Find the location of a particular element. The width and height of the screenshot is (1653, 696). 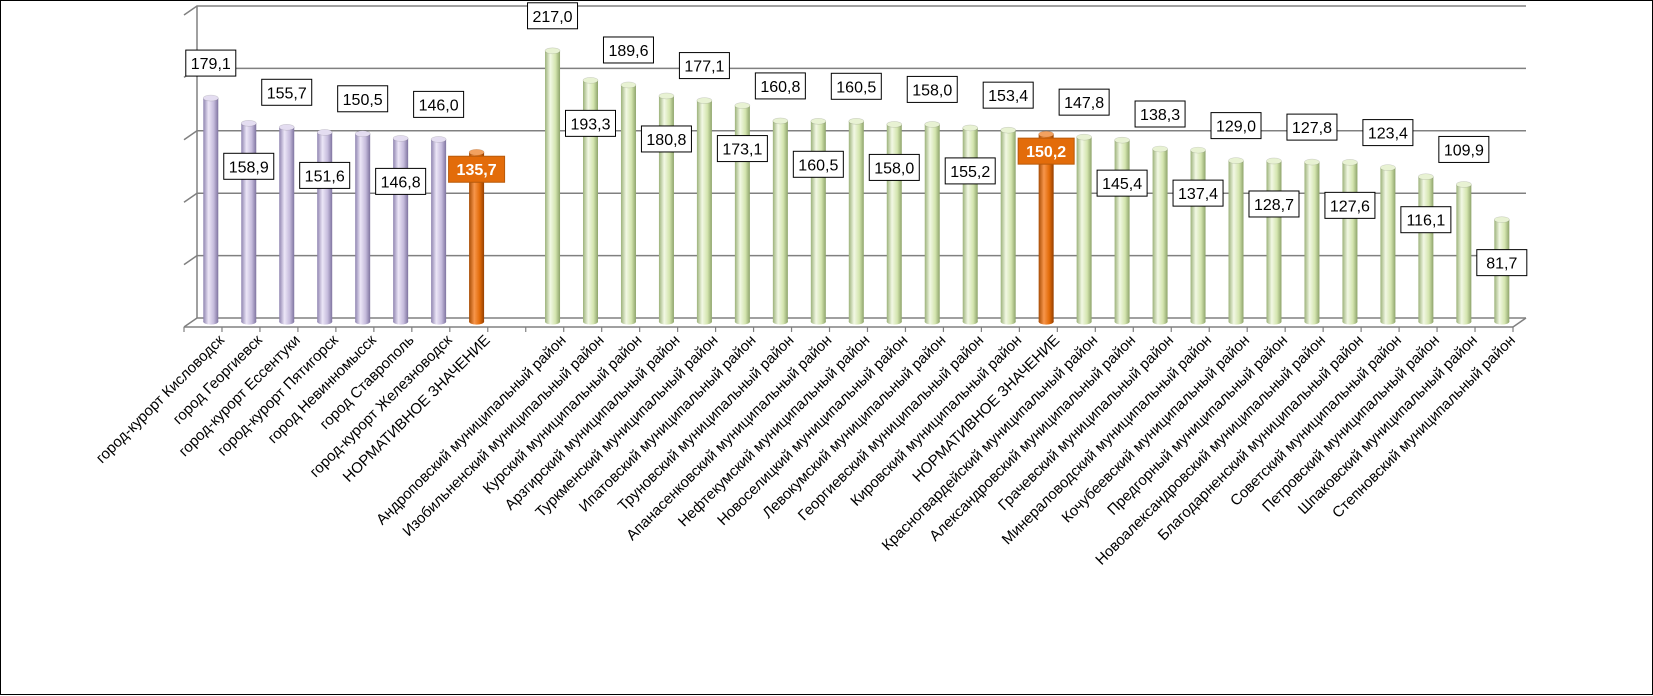

value-label: 151,6 is located at coordinates (325, 176).